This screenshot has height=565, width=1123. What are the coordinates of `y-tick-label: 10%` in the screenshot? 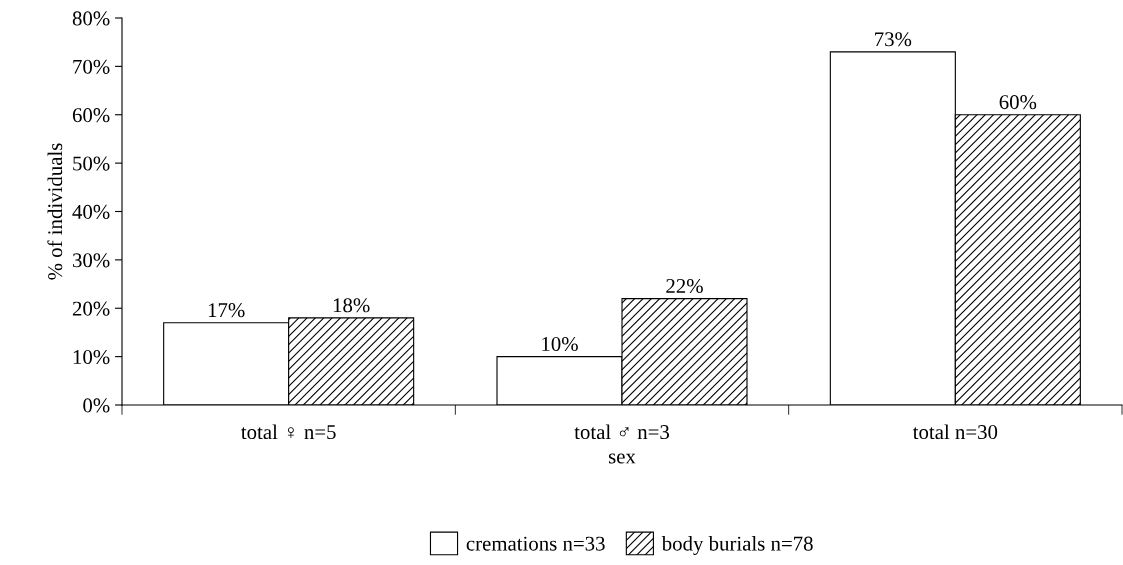 It's located at (91, 357).